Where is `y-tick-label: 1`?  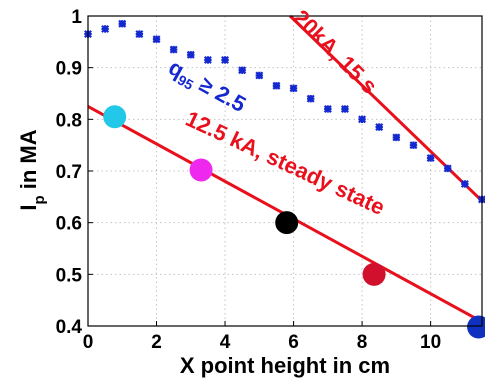 y-tick-label: 1 is located at coordinates (76, 17).